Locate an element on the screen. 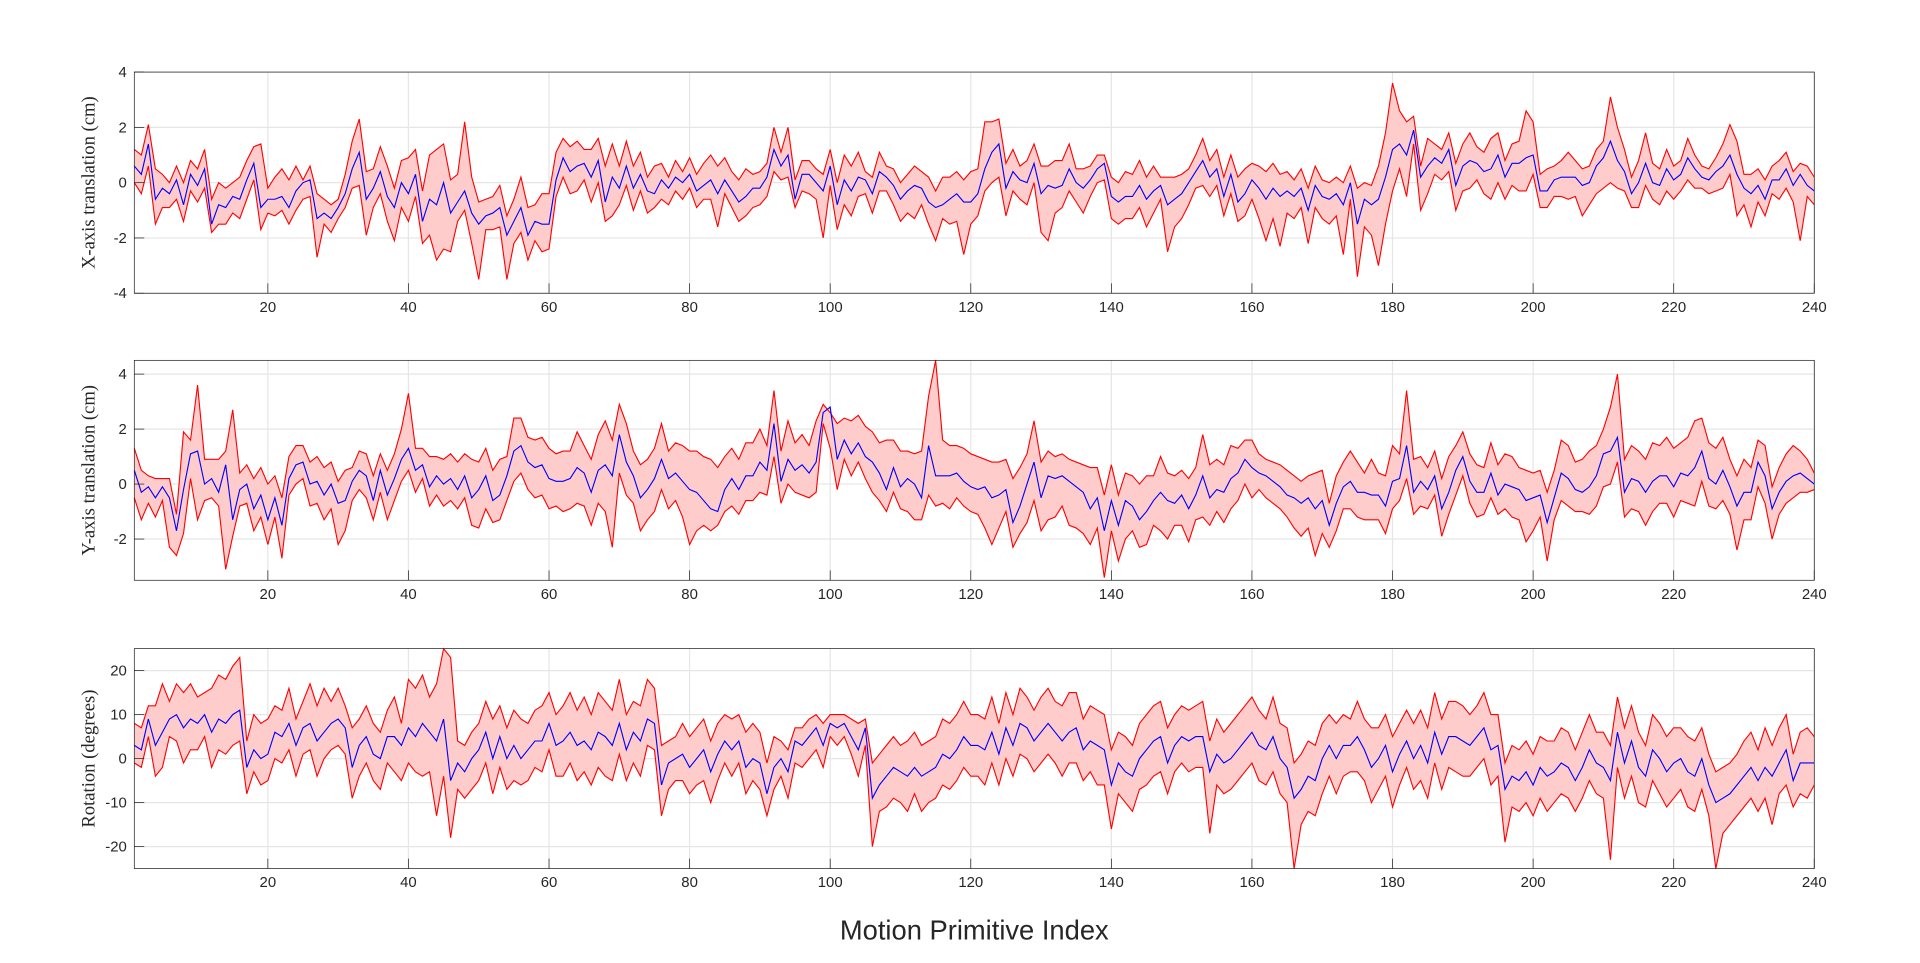 The width and height of the screenshot is (1920, 963). y-axis-label: Rotation (degrees) is located at coordinates (89, 759).